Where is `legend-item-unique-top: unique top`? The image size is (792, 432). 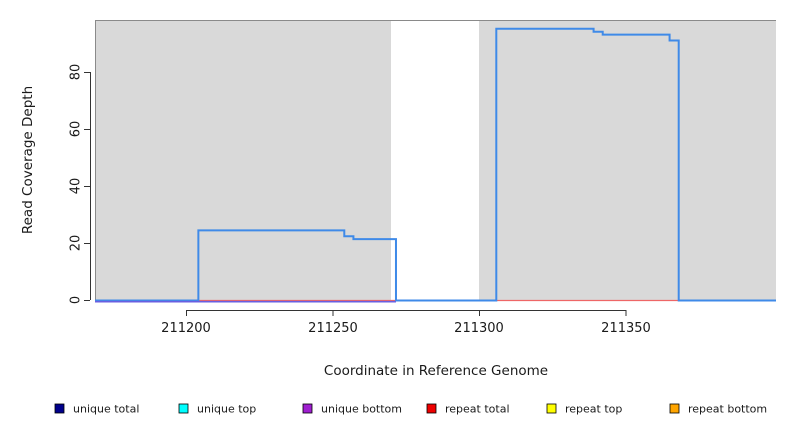
legend-item-unique-top: unique top is located at coordinates (217, 409).